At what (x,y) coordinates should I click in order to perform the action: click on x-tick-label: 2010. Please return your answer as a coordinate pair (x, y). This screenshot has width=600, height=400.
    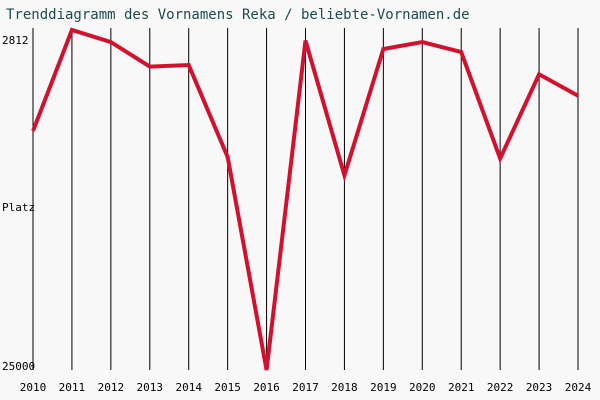
    Looking at the image, I should click on (33, 387).